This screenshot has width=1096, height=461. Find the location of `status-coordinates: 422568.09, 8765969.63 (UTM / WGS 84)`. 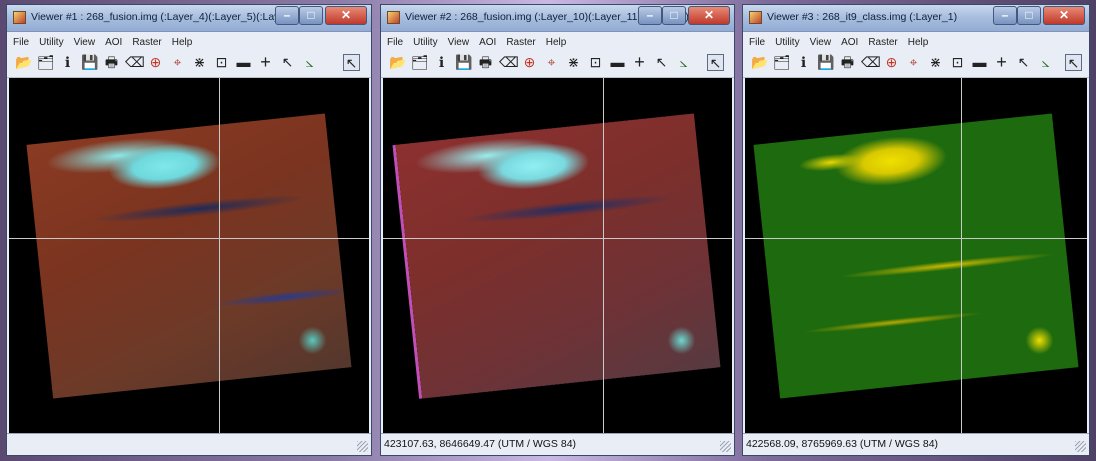

status-coordinates: 422568.09, 8765969.63 (UTM / WGS 84) is located at coordinates (842, 444).